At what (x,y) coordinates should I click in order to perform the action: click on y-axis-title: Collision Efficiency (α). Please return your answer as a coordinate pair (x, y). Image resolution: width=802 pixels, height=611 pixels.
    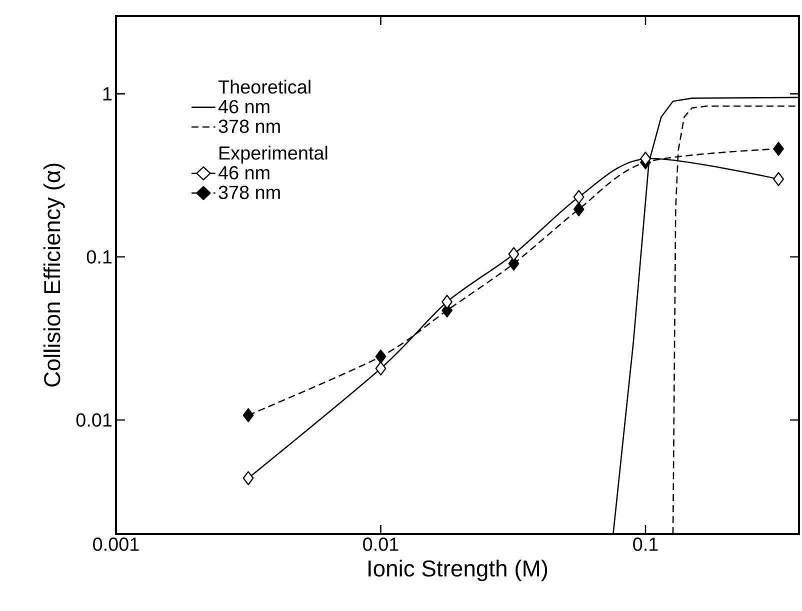
    Looking at the image, I should click on (54, 275).